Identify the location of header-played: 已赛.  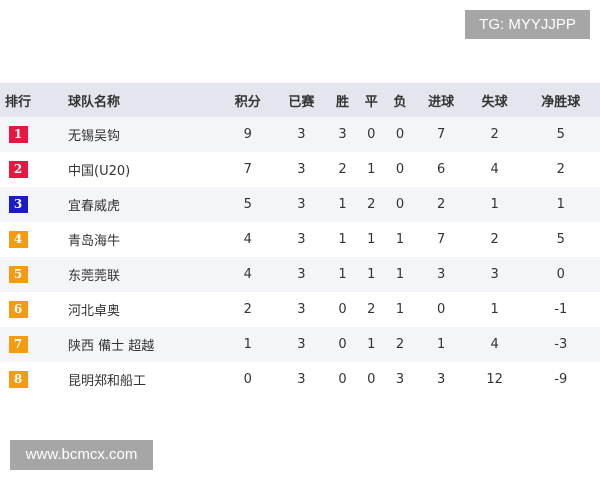
(301, 100).